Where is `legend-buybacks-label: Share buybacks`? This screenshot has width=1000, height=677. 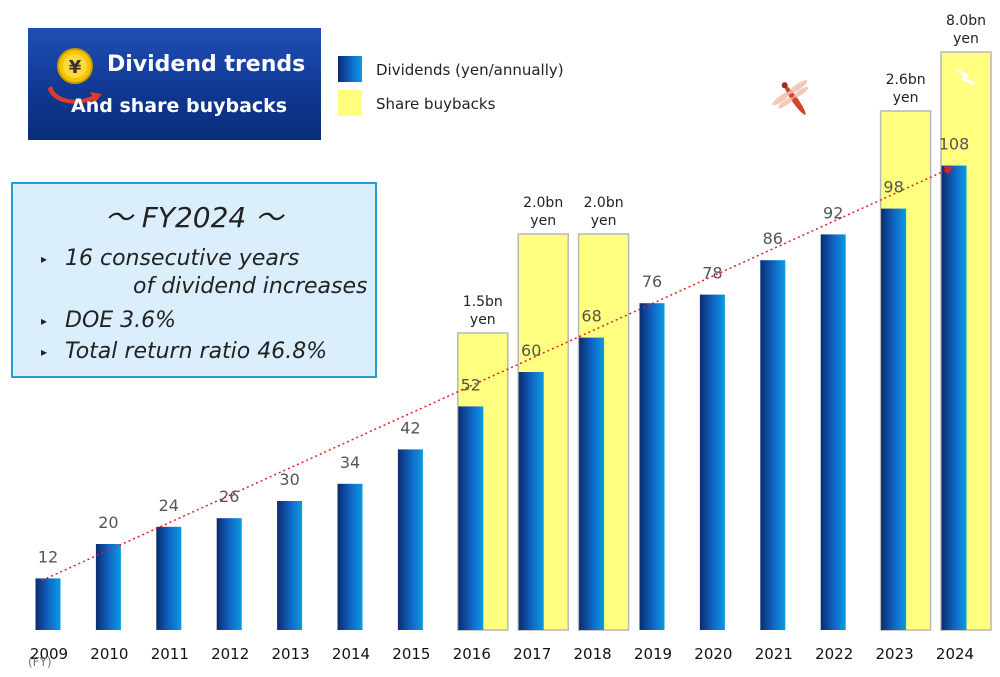 legend-buybacks-label: Share buybacks is located at coordinates (436, 104).